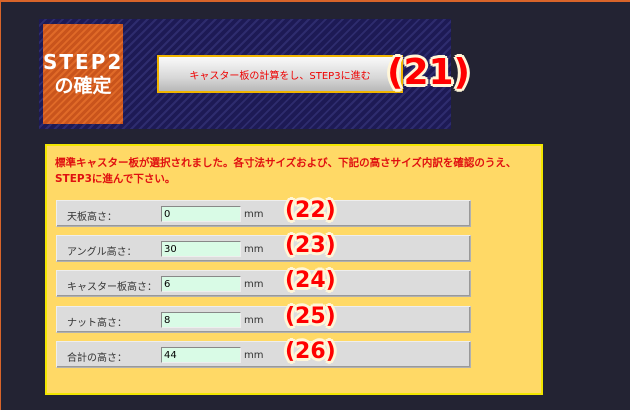 This screenshot has height=410, width=630. I want to click on field-label: アングル高さ：, so click(102, 252).